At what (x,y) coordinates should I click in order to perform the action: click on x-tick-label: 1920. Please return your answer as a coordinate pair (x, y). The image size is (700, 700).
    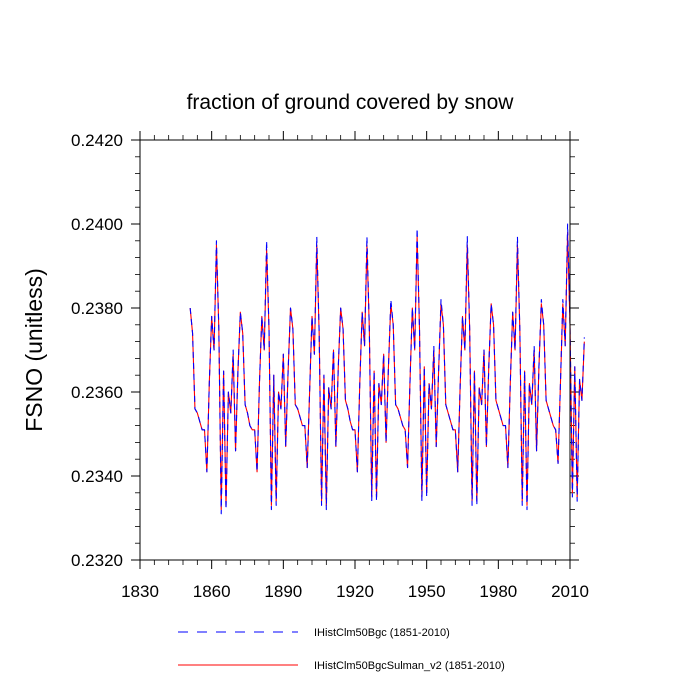
    Looking at the image, I should click on (355, 591).